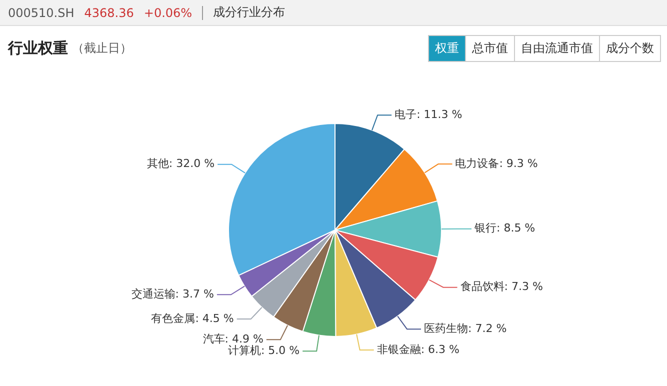  What do you see at coordinates (629, 48) in the screenshot?
I see `text: 成分个数` at bounding box center [629, 48].